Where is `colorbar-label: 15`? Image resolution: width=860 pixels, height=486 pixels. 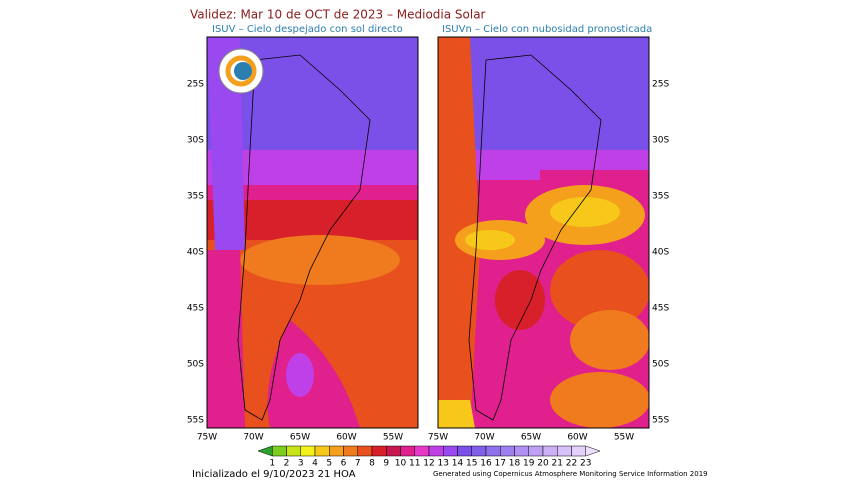 colorbar-label: 15 is located at coordinates (471, 464).